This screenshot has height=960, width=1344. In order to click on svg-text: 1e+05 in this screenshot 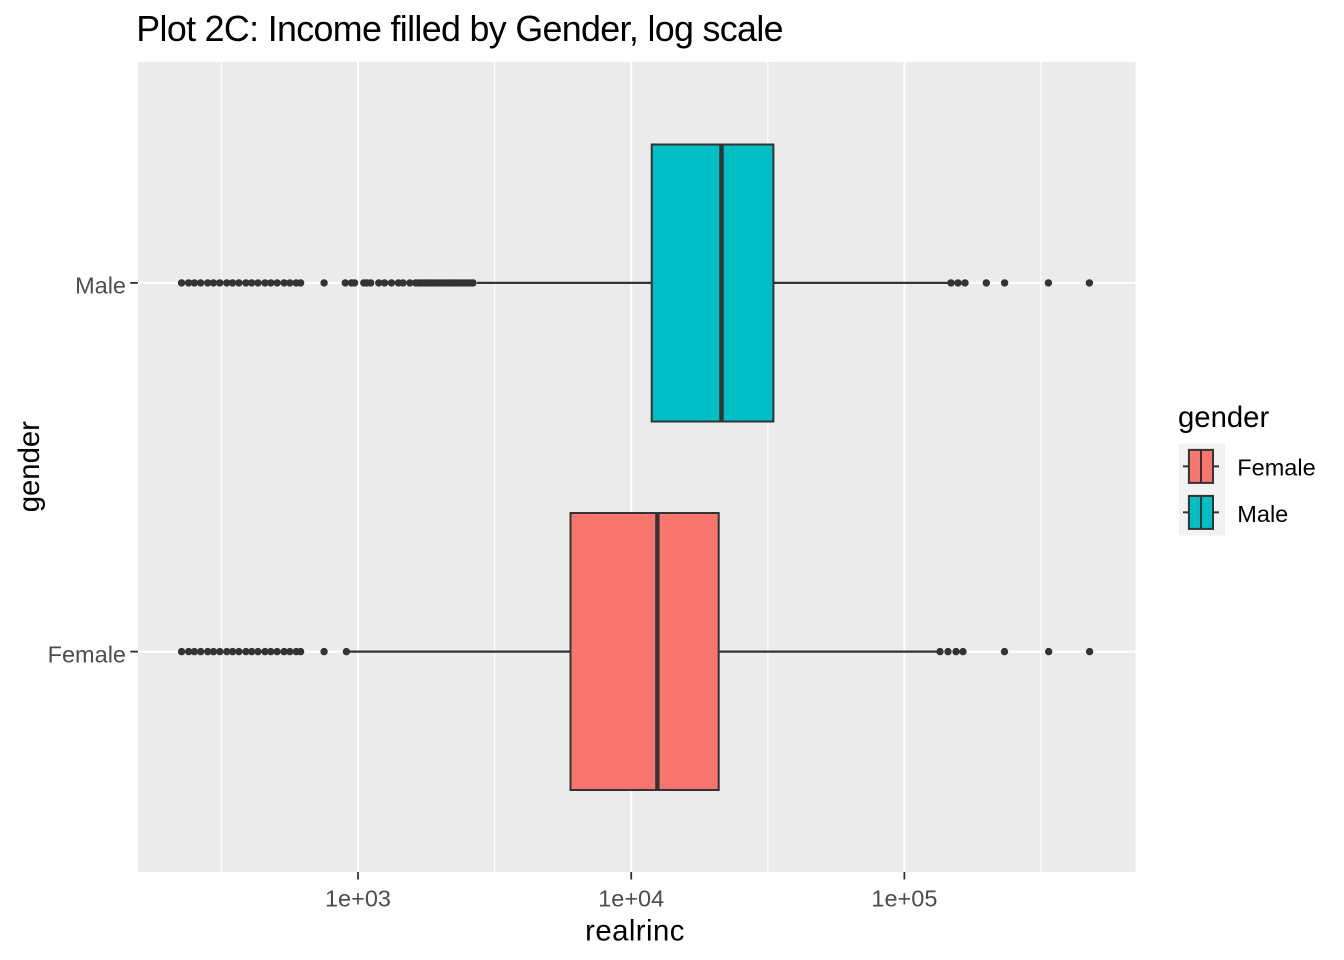, I will do `click(904, 899)`.